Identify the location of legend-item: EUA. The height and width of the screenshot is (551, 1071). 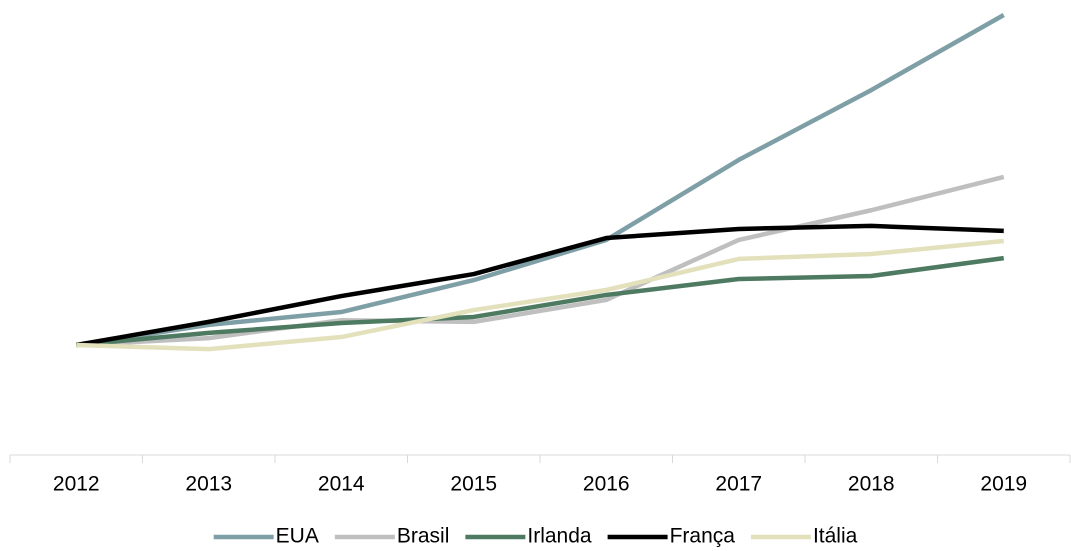
(266, 536).